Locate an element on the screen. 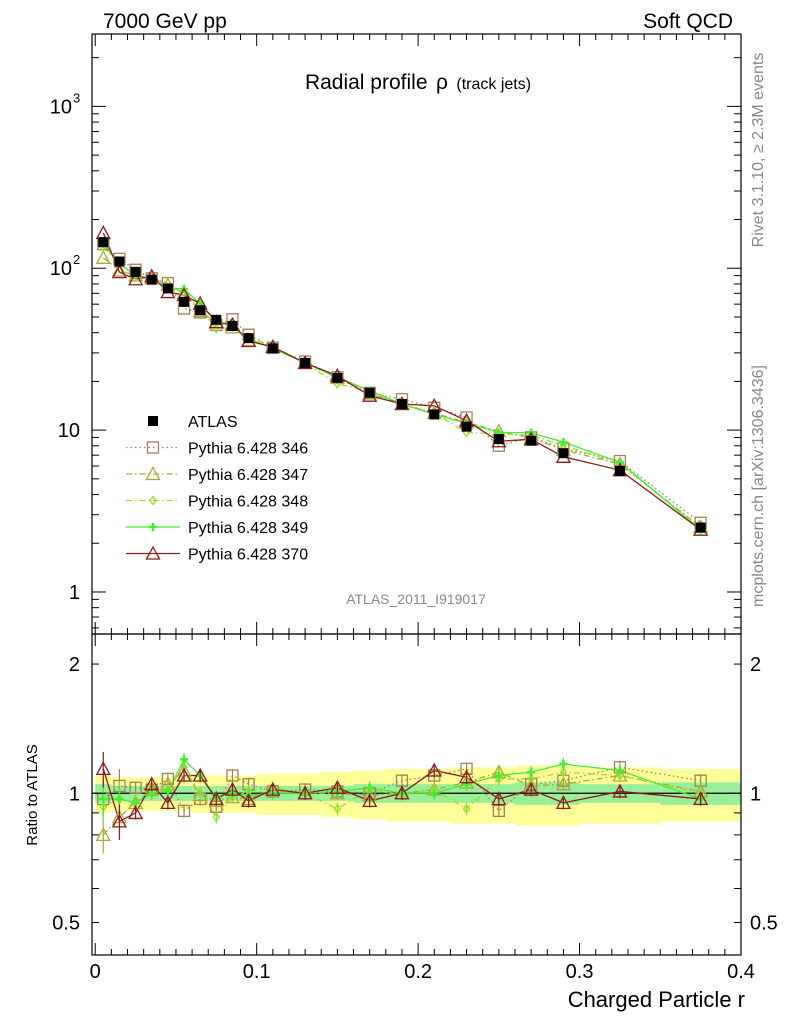 This screenshot has height=1024, width=786. y-tick-label-right: 0.5 is located at coordinates (764, 923).